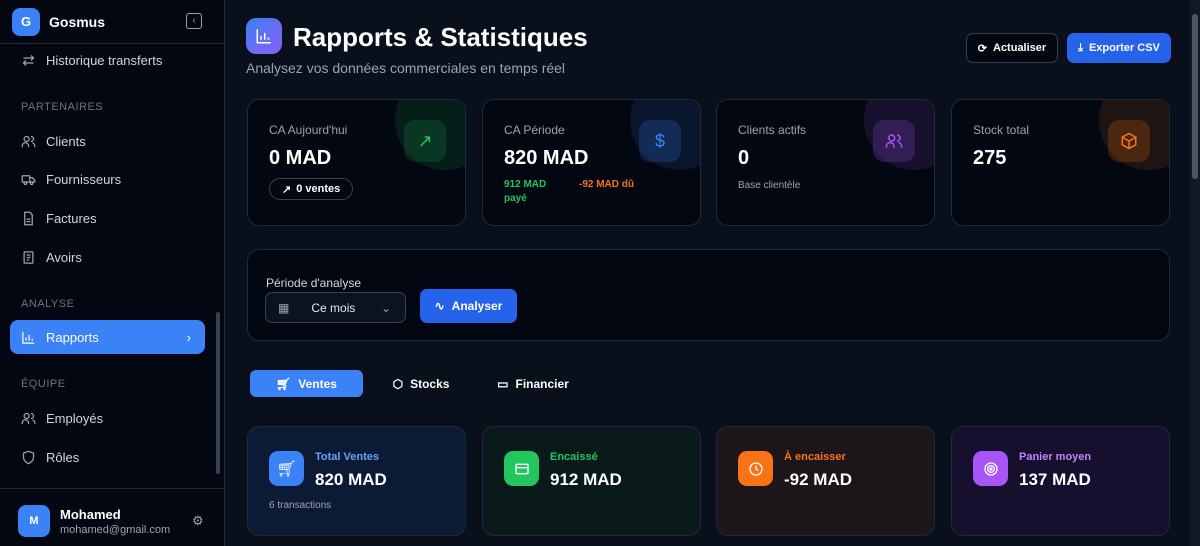  Describe the element at coordinates (75, 418) in the screenshot. I see `sidebar-item-label: Employés` at that location.